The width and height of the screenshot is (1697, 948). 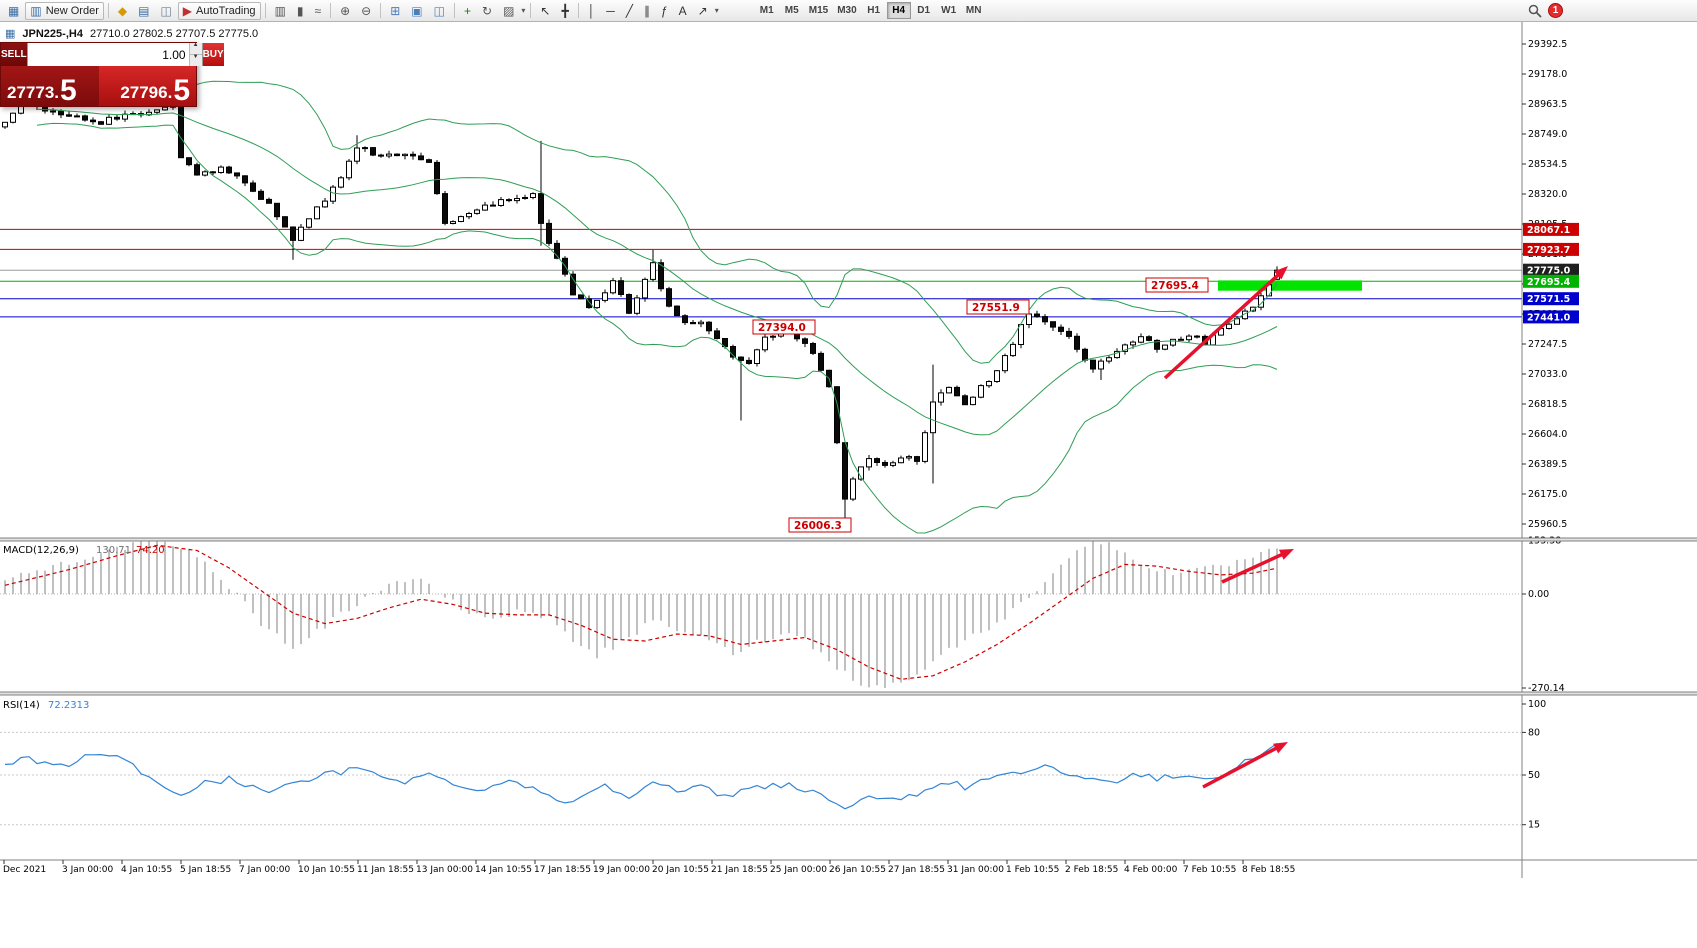 What do you see at coordinates (88, 870) in the screenshot?
I see `svg-text: 3 Jan 00:00` at bounding box center [88, 870].